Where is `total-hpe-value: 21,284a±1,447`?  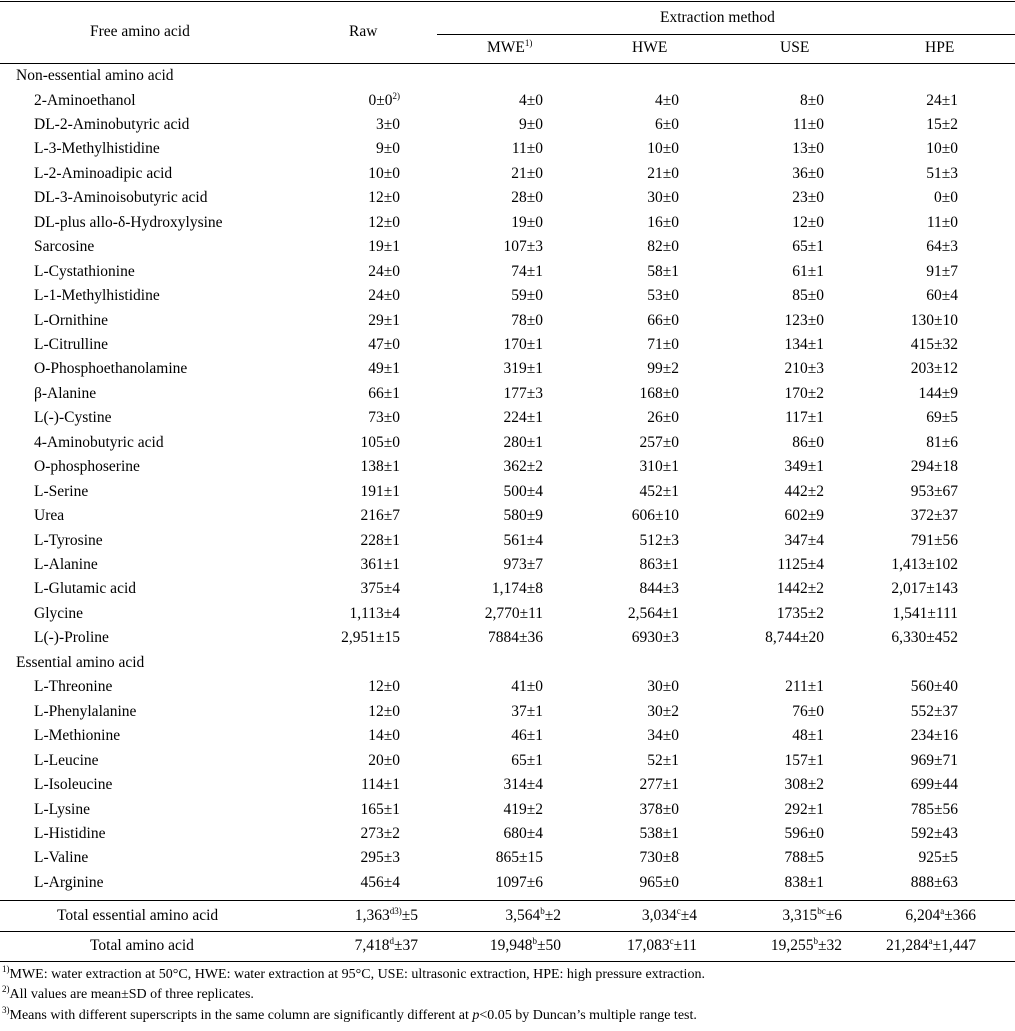 total-hpe-value: 21,284a±1,447 is located at coordinates (931, 946).